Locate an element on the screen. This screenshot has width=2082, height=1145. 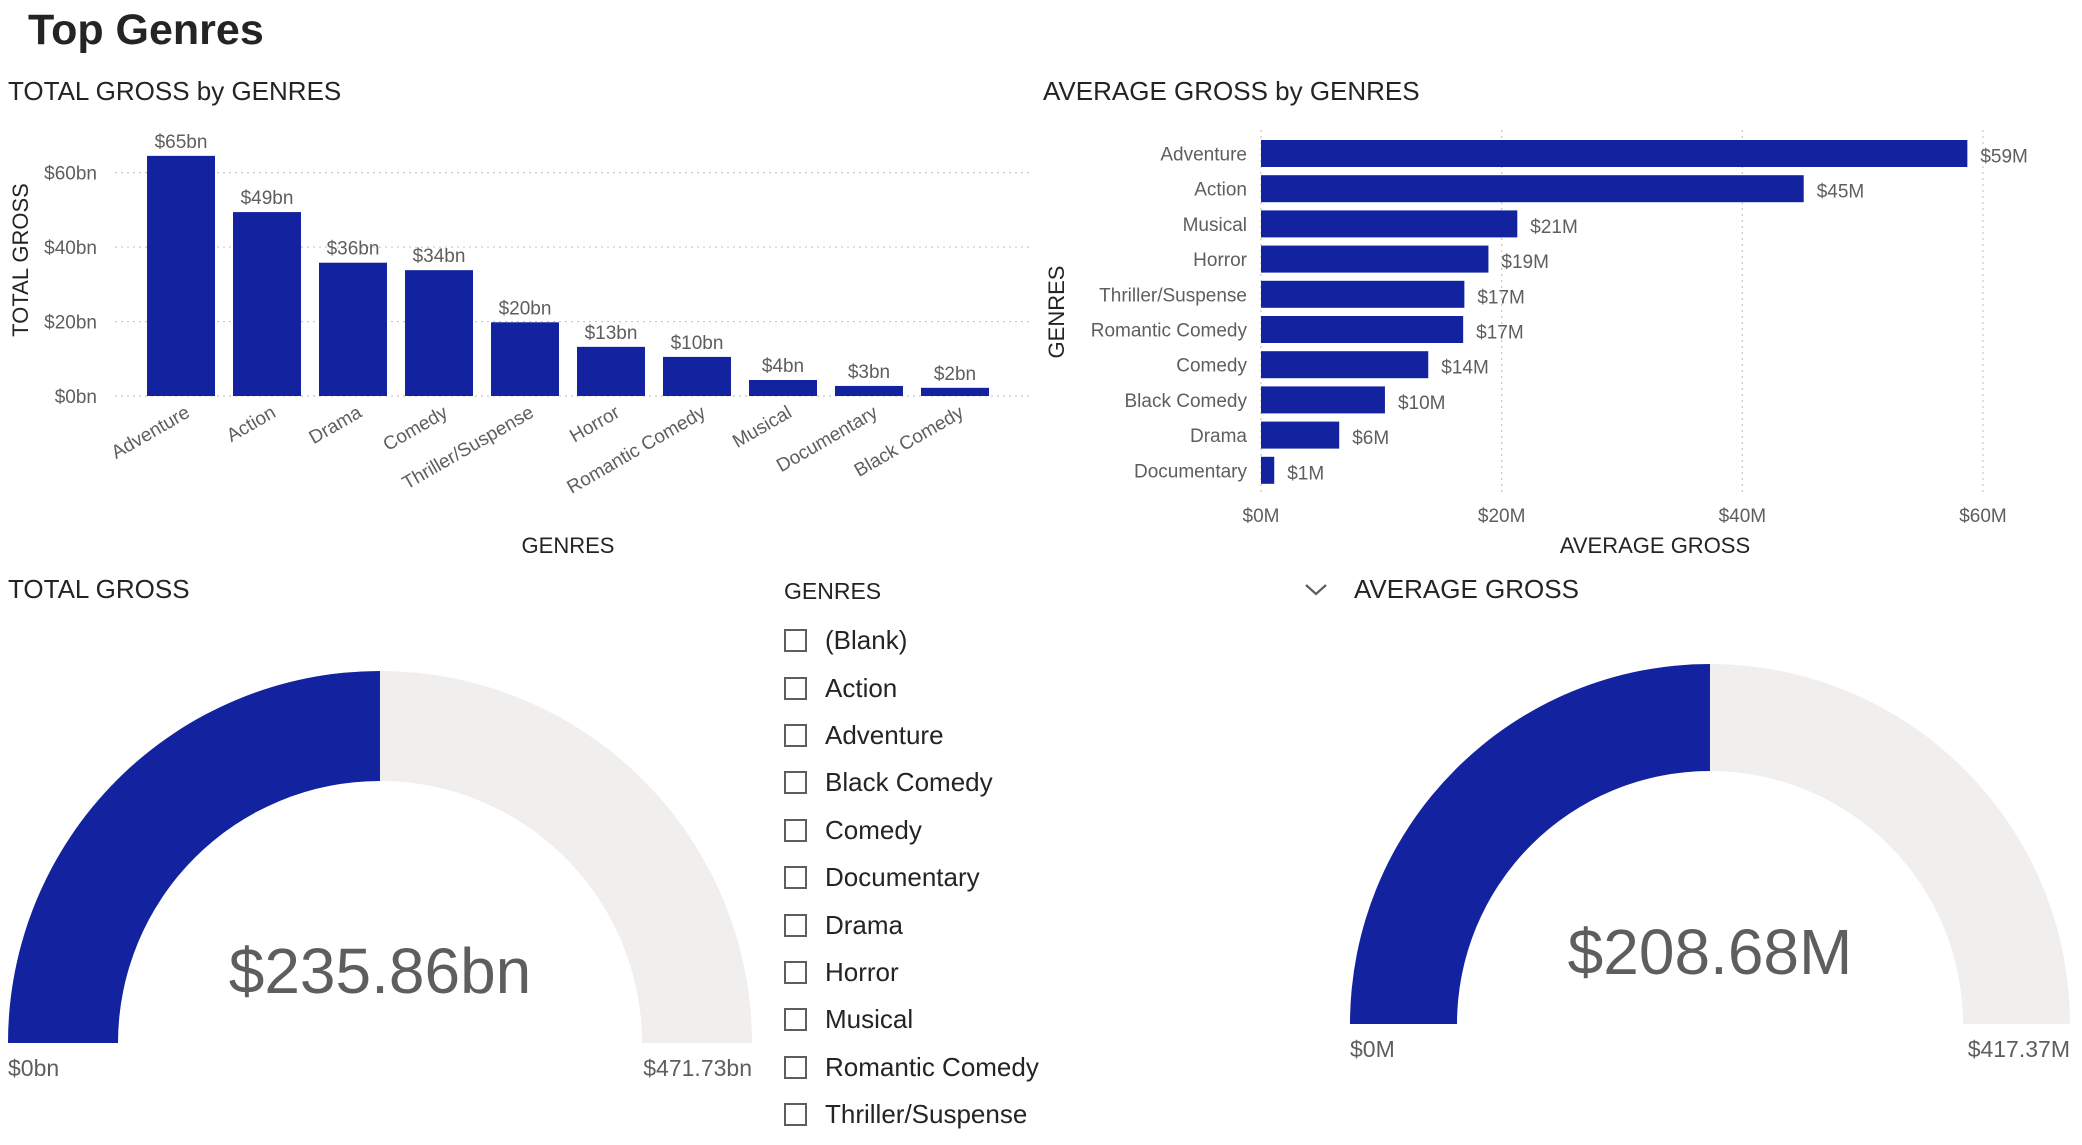
average-gross-gauge: $208.68M $0M $417.37M is located at coordinates (1706, 860).